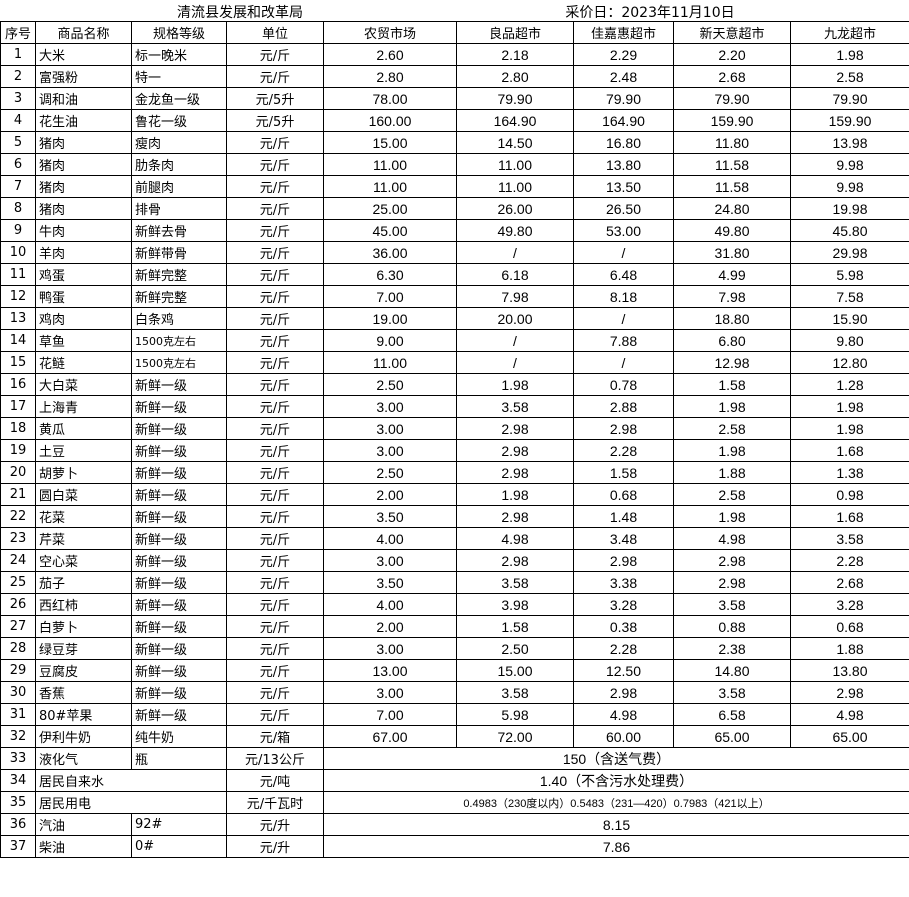 The height and width of the screenshot is (897, 909). Describe the element at coordinates (275, 780) in the screenshot. I see `table-cell: 元/吨` at that location.